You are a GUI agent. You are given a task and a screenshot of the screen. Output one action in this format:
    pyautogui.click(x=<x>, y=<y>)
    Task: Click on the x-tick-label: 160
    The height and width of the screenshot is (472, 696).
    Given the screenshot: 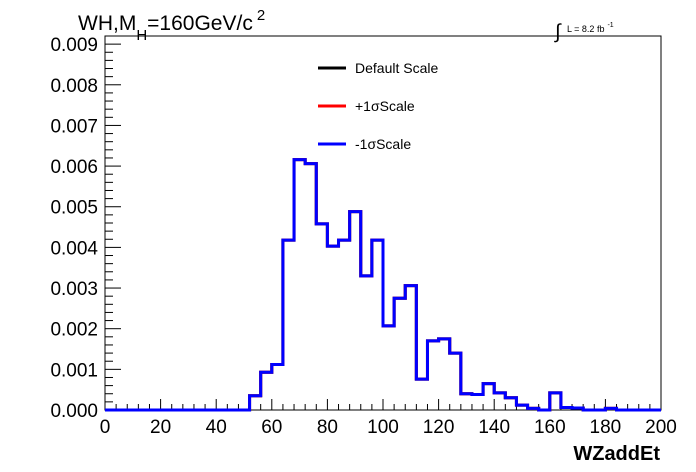 What is the action you would take?
    pyautogui.click(x=550, y=427)
    